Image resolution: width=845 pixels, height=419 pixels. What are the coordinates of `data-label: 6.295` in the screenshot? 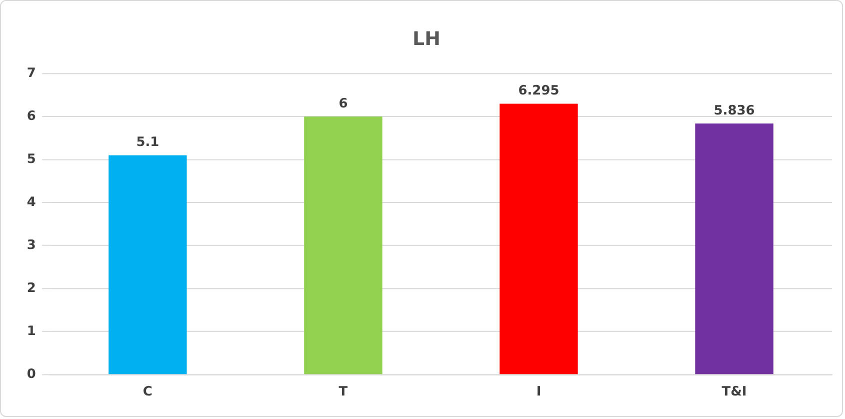 It's located at (539, 91).